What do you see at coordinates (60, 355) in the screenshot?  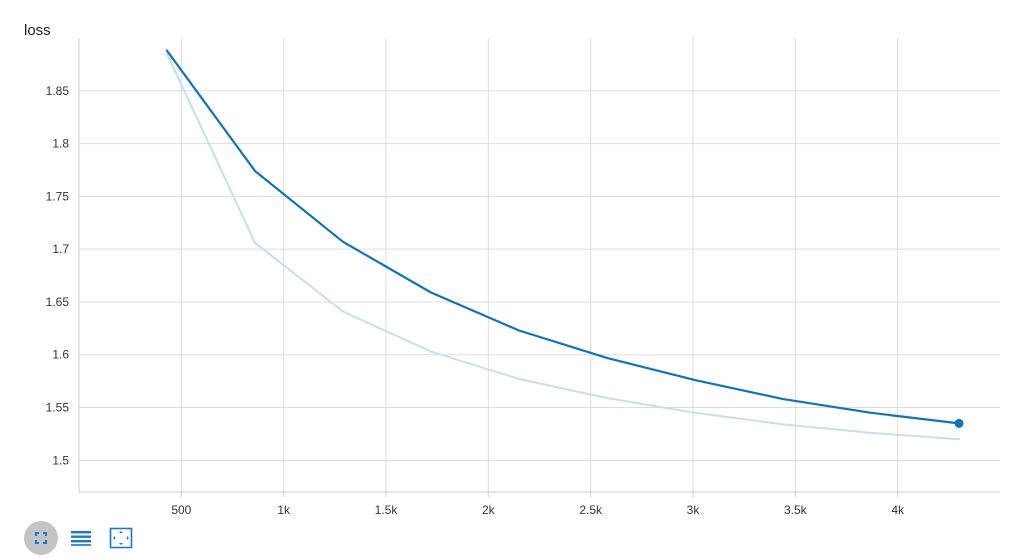 I see `y-tick-label: 1.6` at bounding box center [60, 355].